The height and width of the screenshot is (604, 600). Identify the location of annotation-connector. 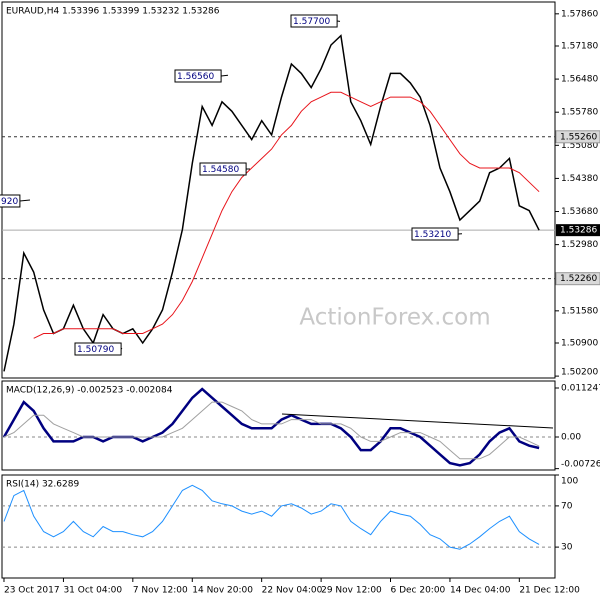
(224, 75).